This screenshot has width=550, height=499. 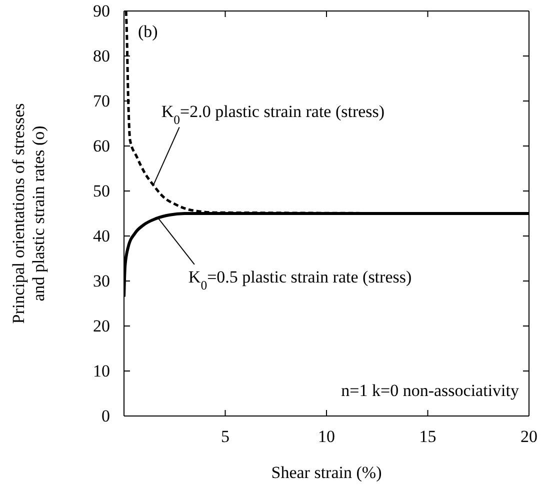 What do you see at coordinates (273, 115) in the screenshot?
I see `annotation: K$_{0}$=2.0 plastic strain rate (stress)` at bounding box center [273, 115].